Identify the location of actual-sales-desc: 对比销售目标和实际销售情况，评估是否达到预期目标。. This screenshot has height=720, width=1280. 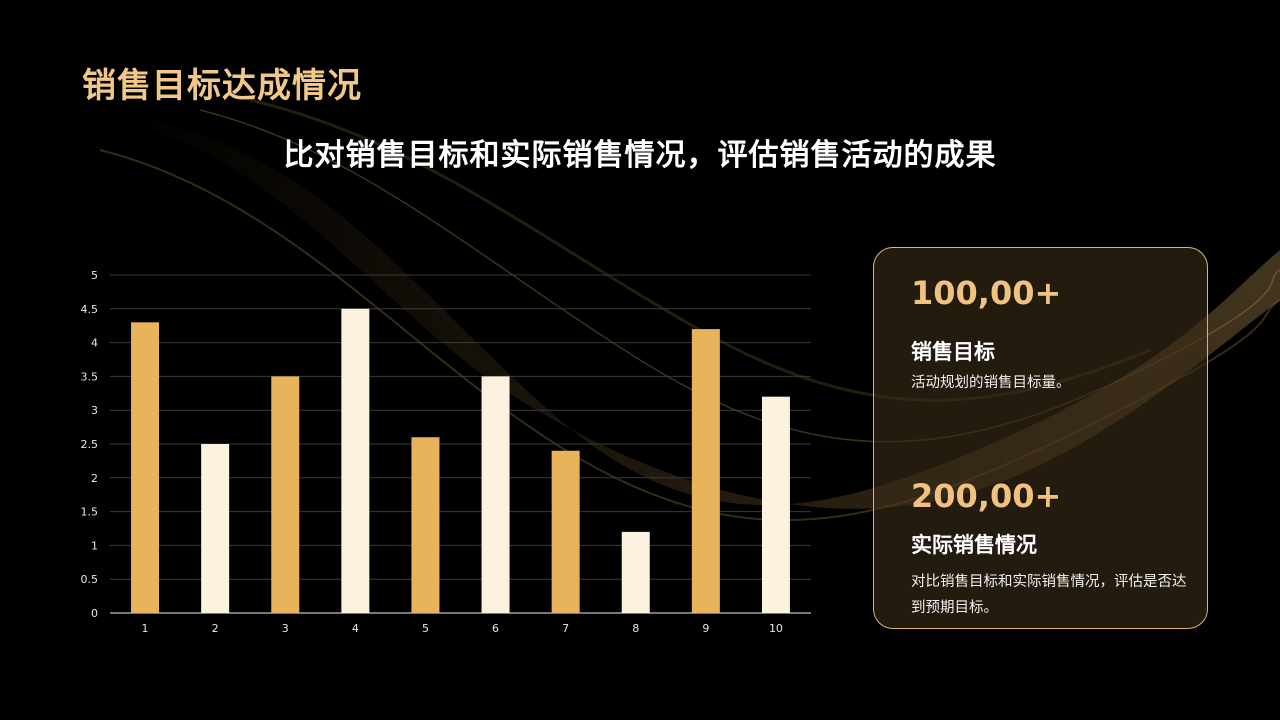
(1049, 595).